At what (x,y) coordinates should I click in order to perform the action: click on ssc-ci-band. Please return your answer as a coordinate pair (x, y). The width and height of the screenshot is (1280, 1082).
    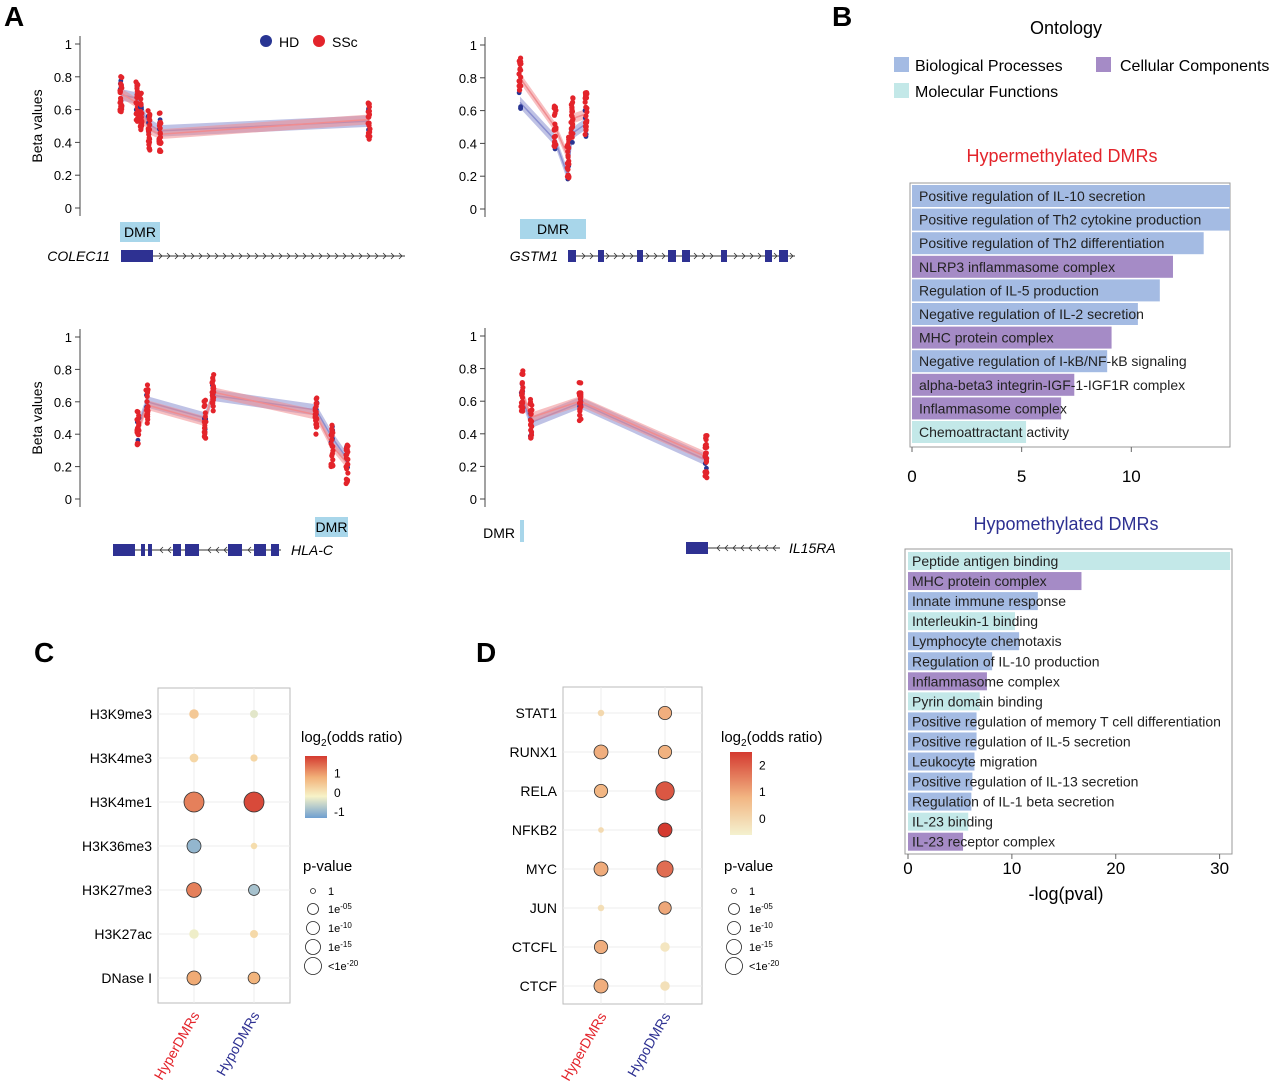
    Looking at the image, I should click on (245, 114).